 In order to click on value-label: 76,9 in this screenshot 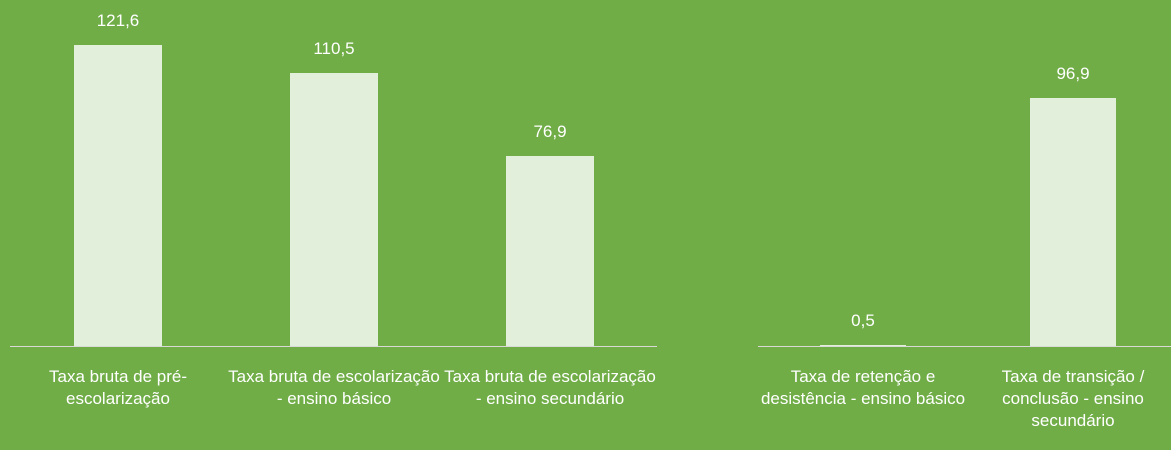, I will do `click(550, 131)`.